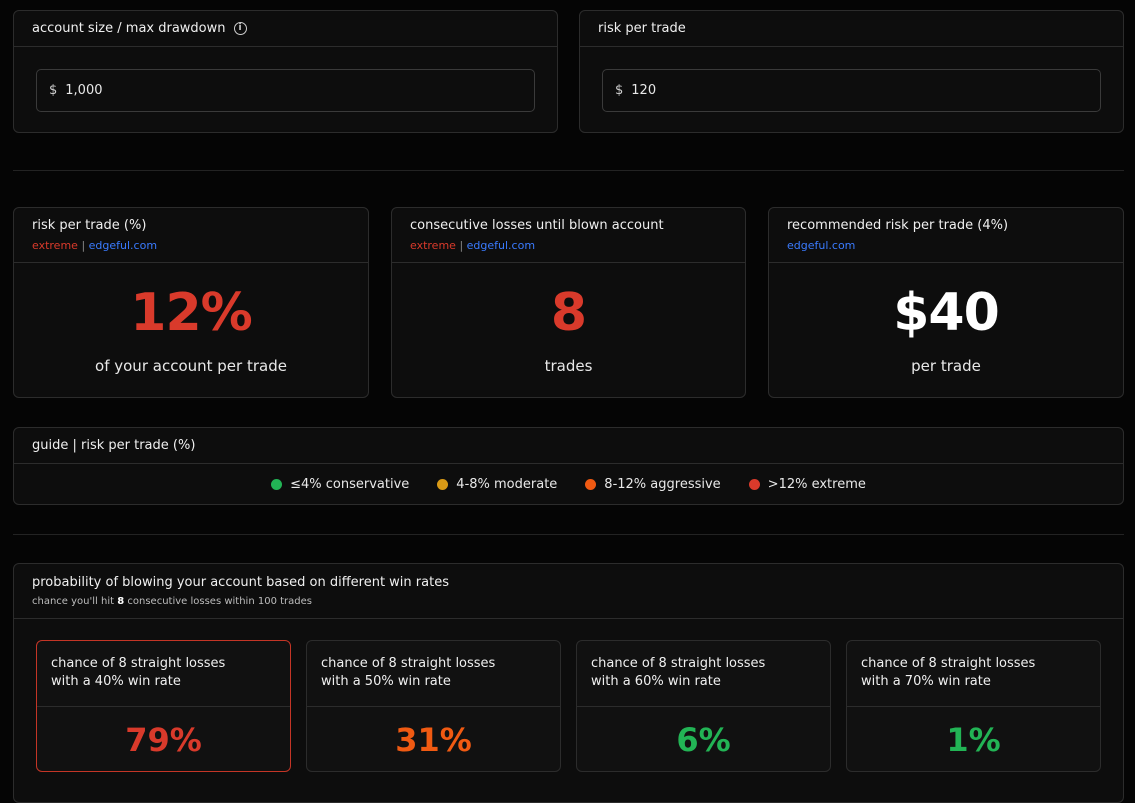 This screenshot has height=803, width=1135. What do you see at coordinates (277, 484) in the screenshot?
I see `green-dot-icon` at bounding box center [277, 484].